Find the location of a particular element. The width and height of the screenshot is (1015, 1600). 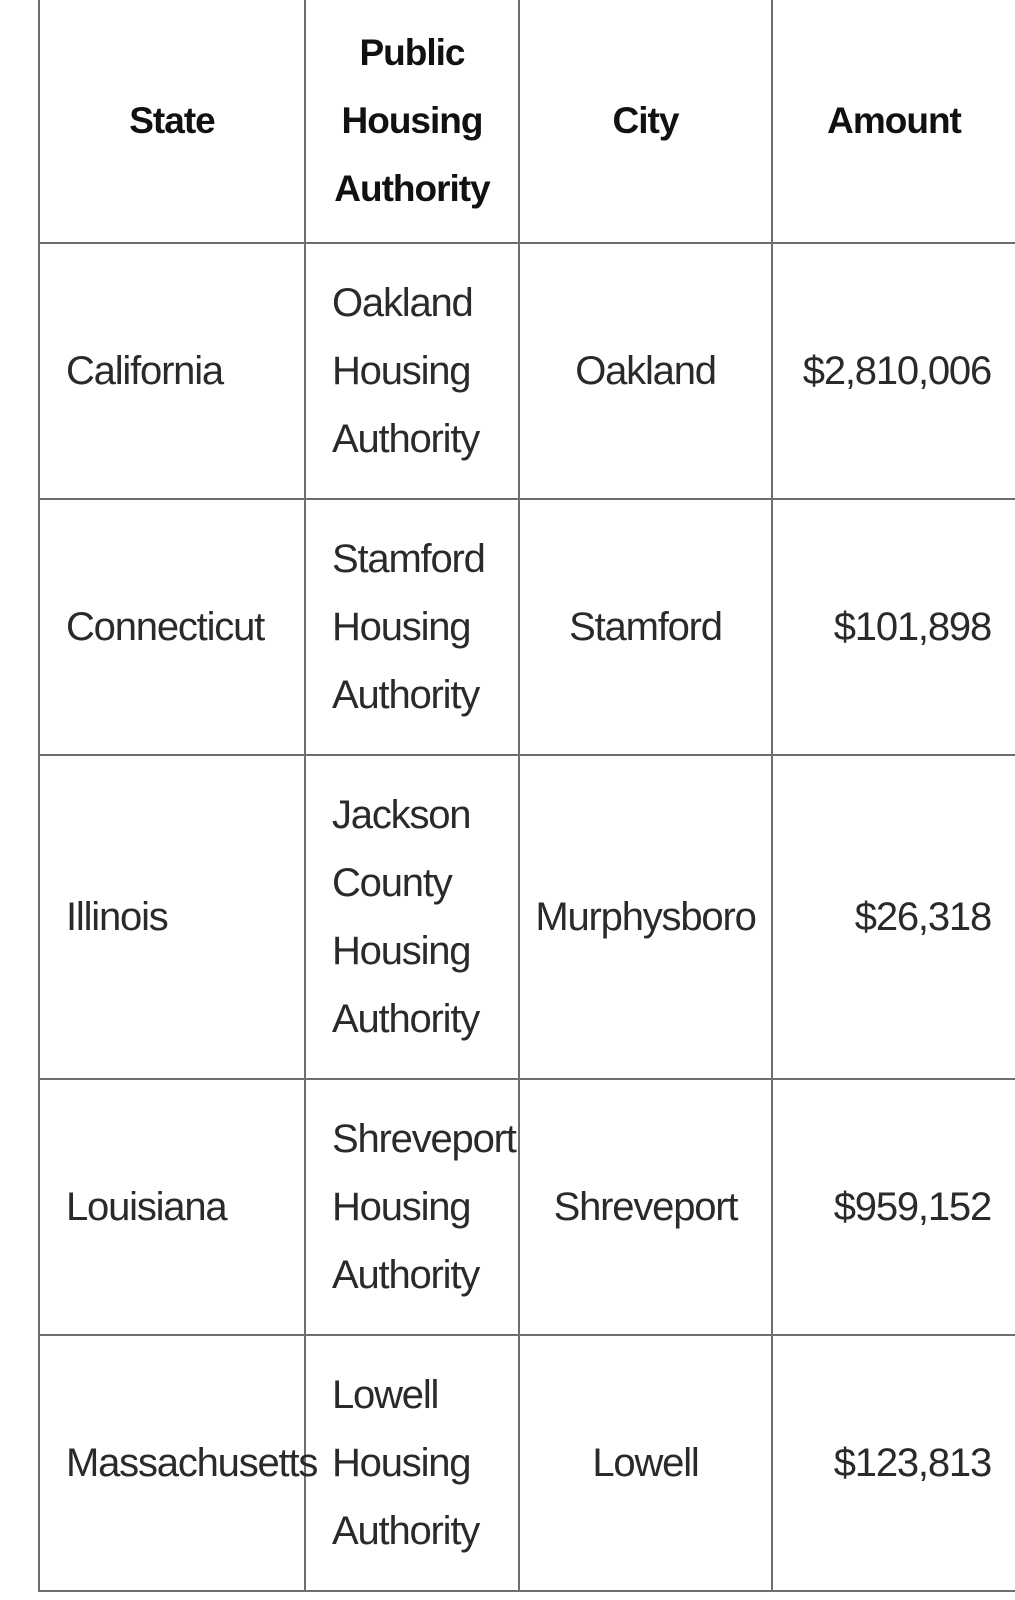

cell-city: Murphysboro is located at coordinates (645, 917).